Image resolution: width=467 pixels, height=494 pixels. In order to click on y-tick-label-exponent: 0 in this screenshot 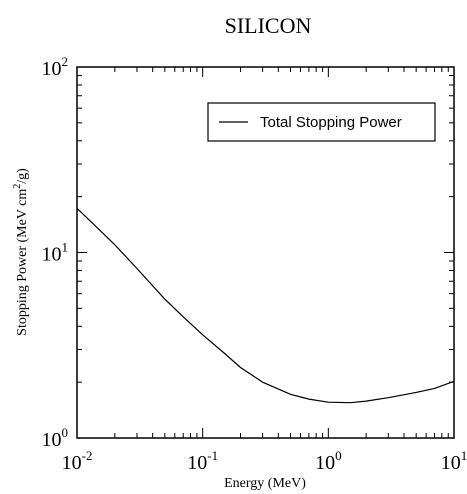, I will do `click(65, 432)`.